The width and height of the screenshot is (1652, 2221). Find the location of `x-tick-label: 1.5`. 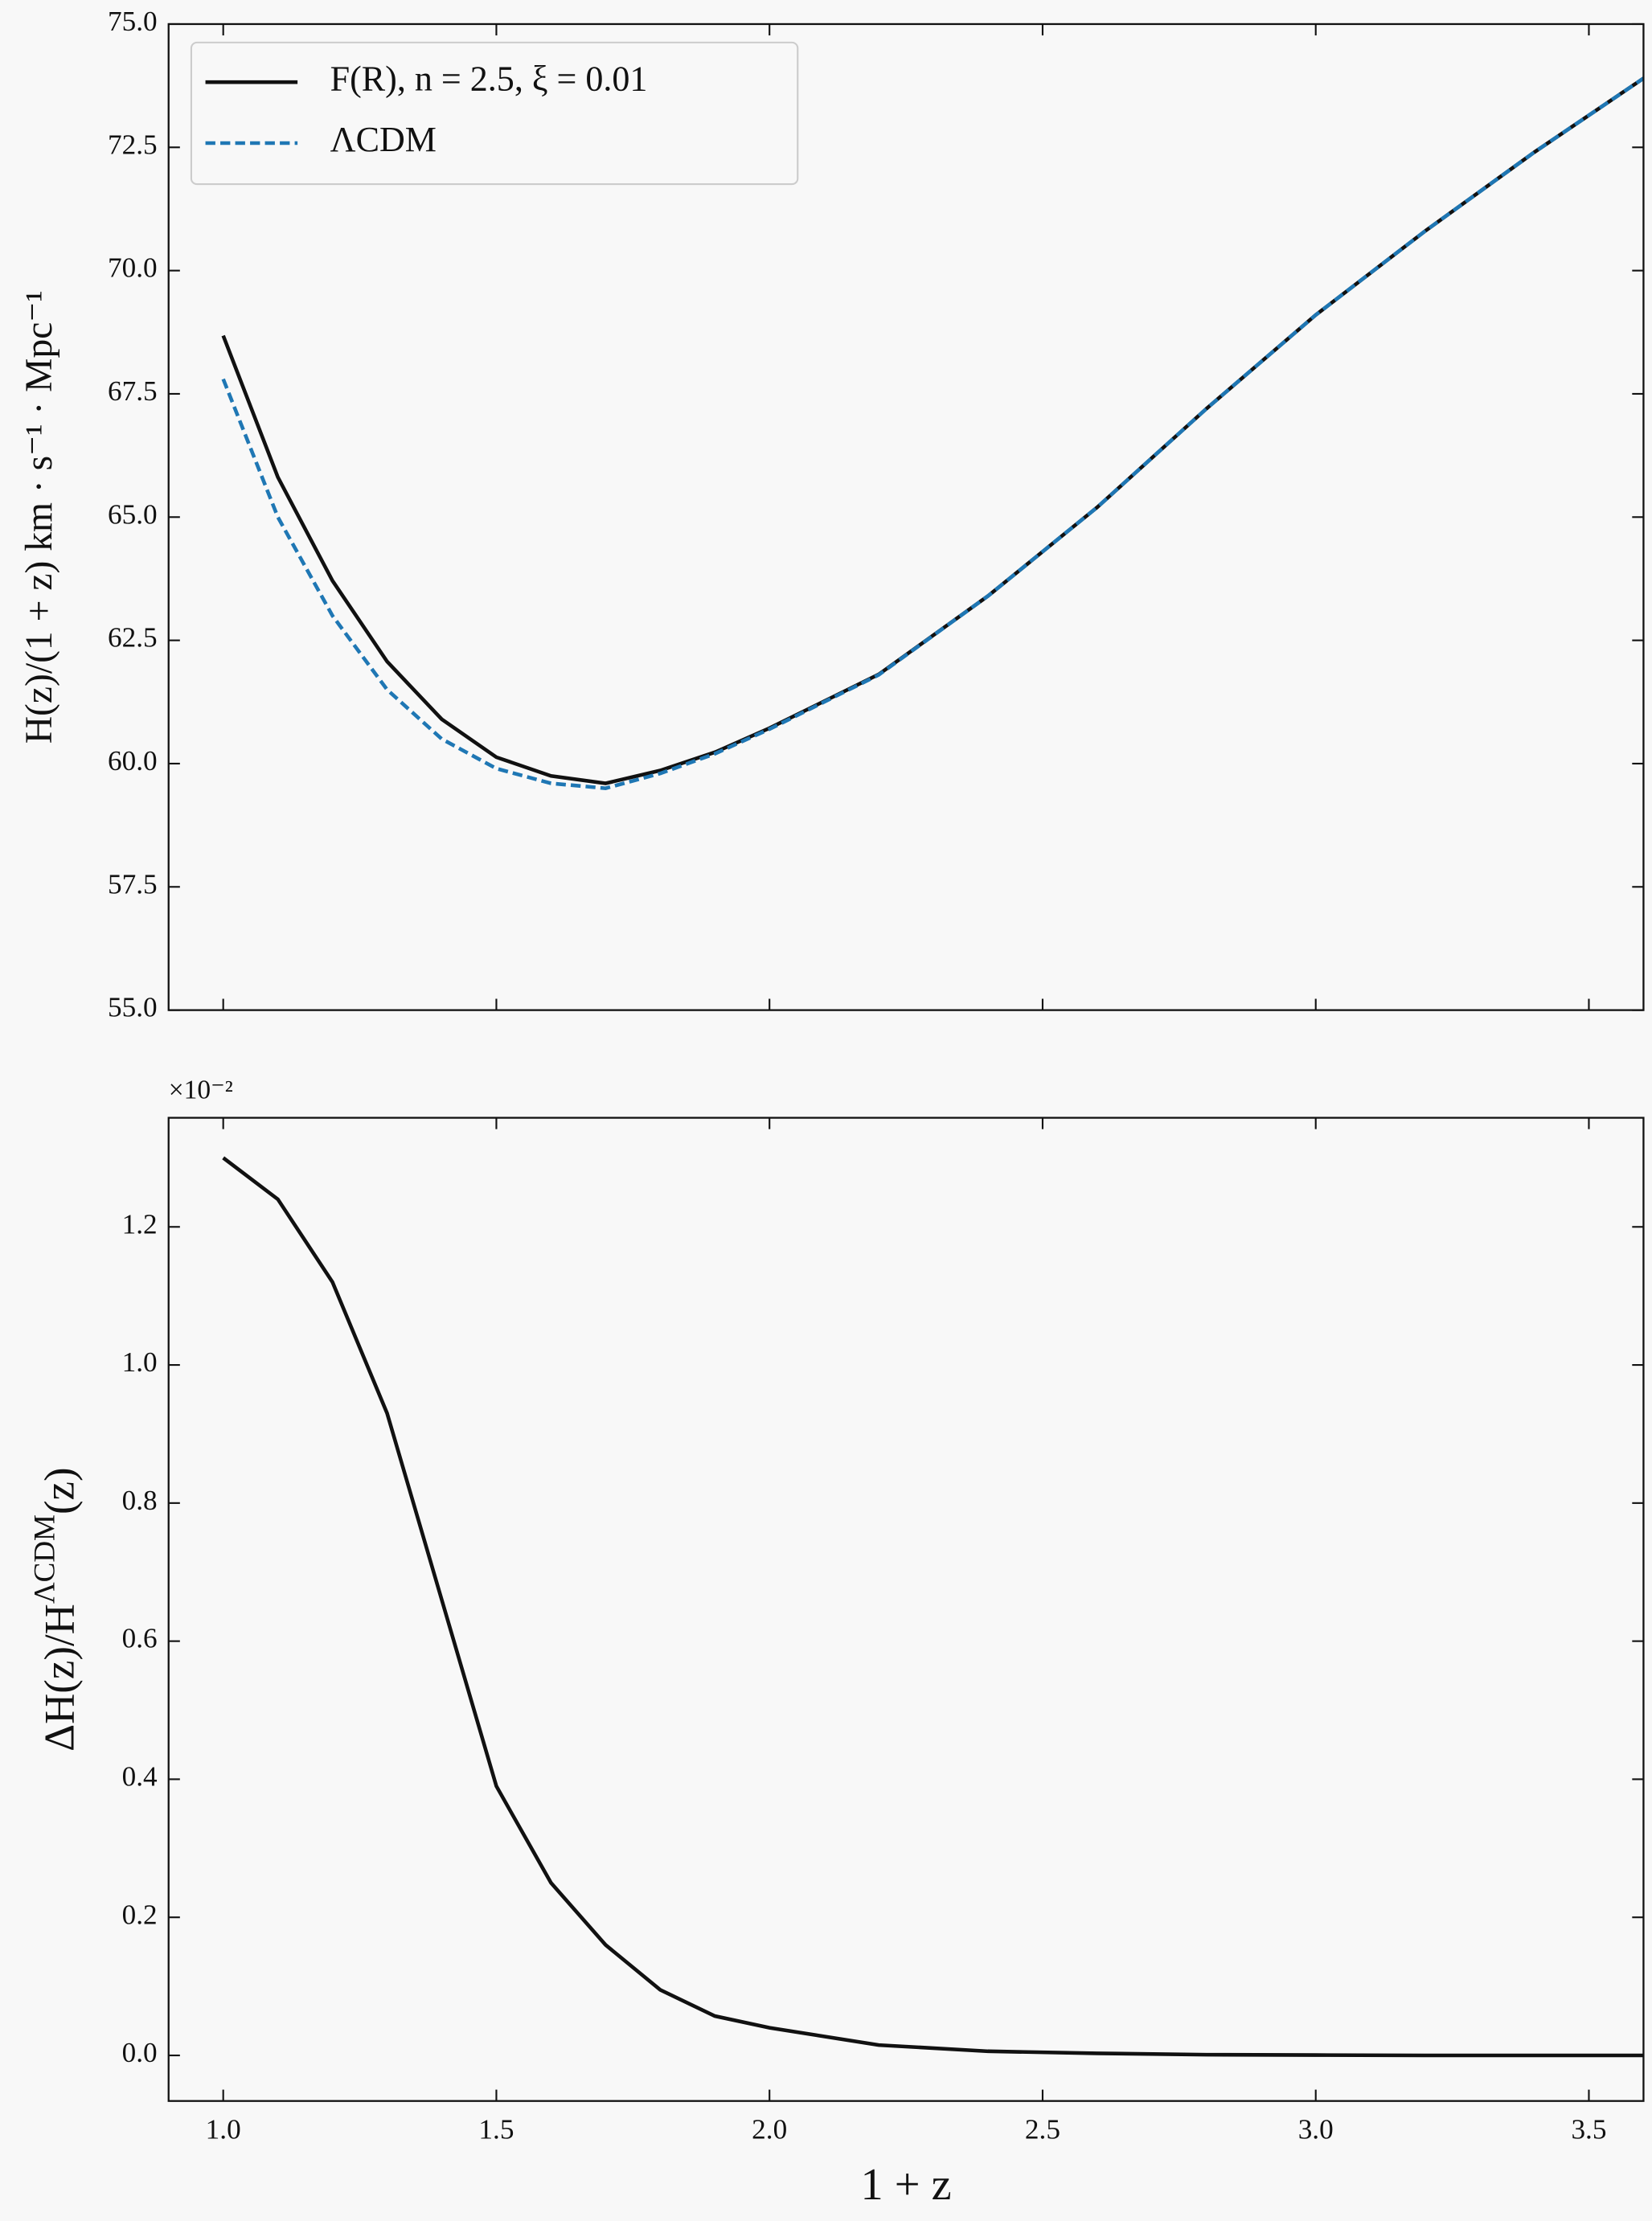

x-tick-label: 1.5 is located at coordinates (496, 2129).